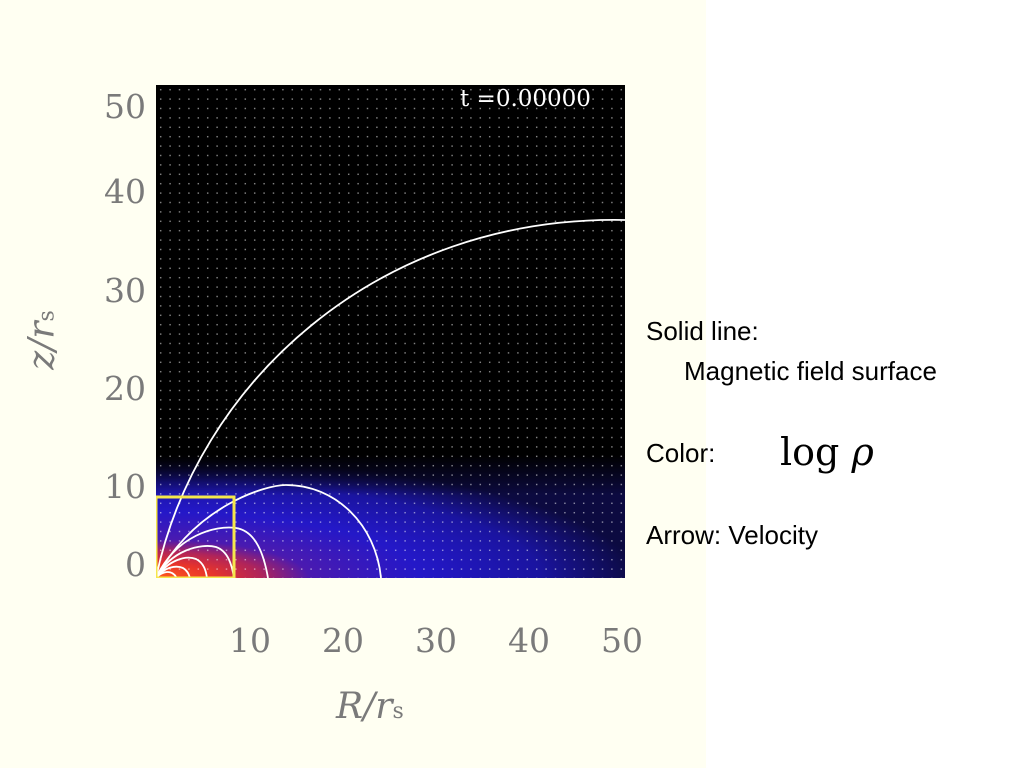  Describe the element at coordinates (125, 290) in the screenshot. I see `y-tick-label: 30` at that location.